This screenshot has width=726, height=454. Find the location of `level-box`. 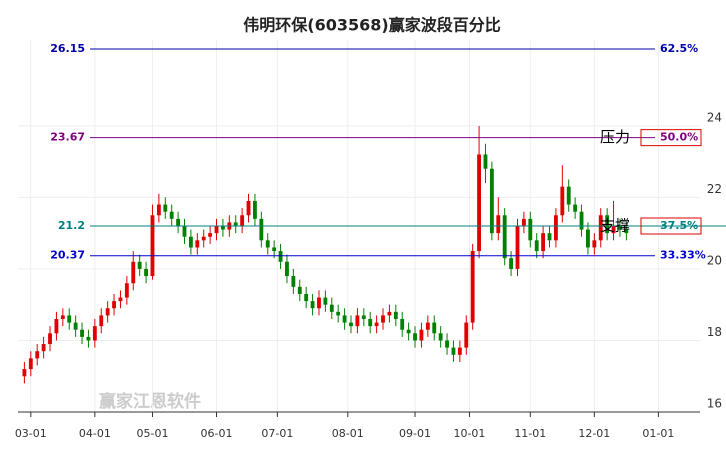

level-box is located at coordinates (671, 226).